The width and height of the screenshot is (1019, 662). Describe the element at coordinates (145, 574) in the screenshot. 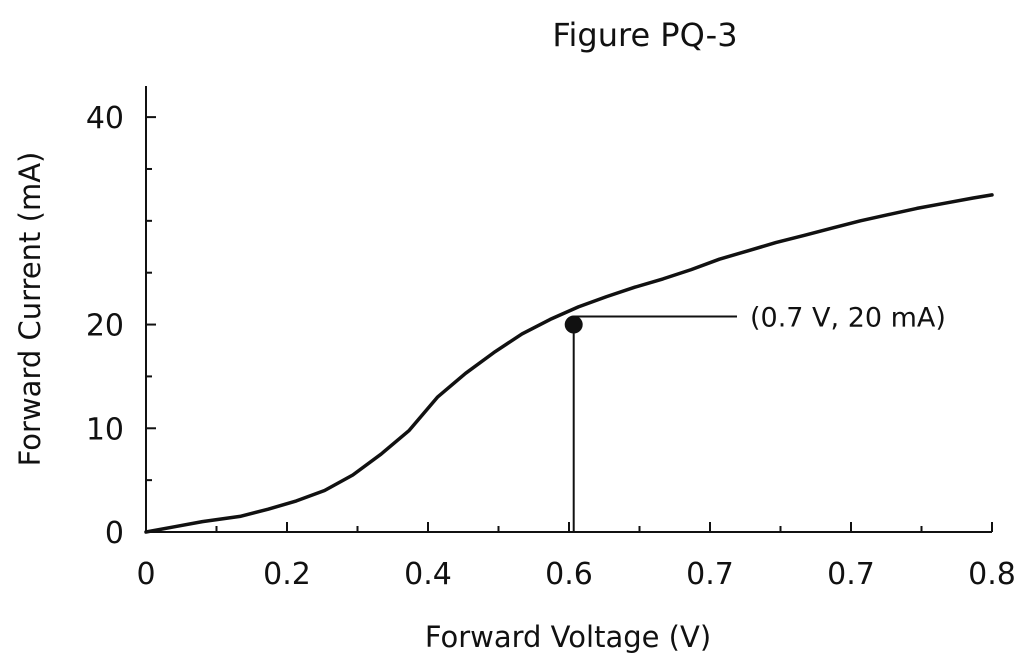

I see `x-tick-label: 0` at that location.